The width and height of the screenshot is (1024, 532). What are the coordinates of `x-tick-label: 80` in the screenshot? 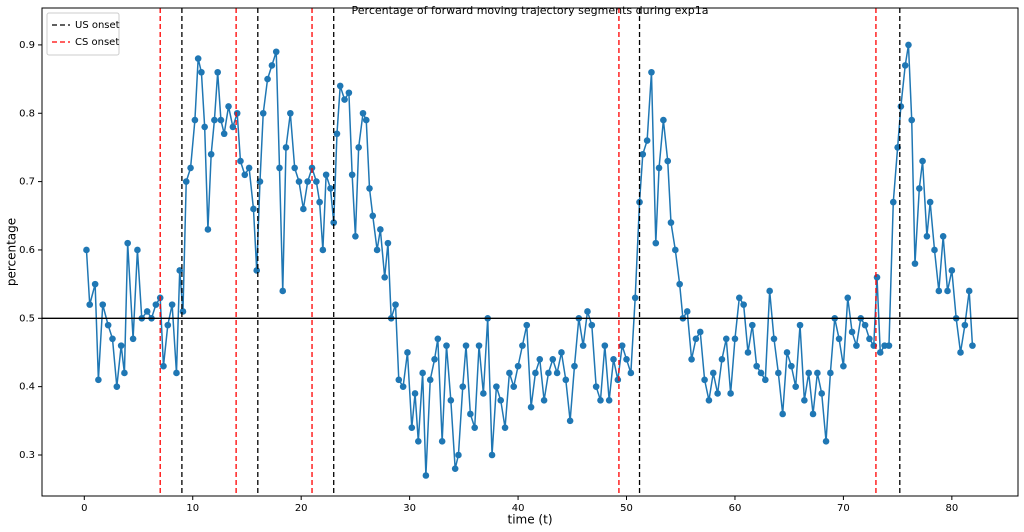 It's located at (951, 508).